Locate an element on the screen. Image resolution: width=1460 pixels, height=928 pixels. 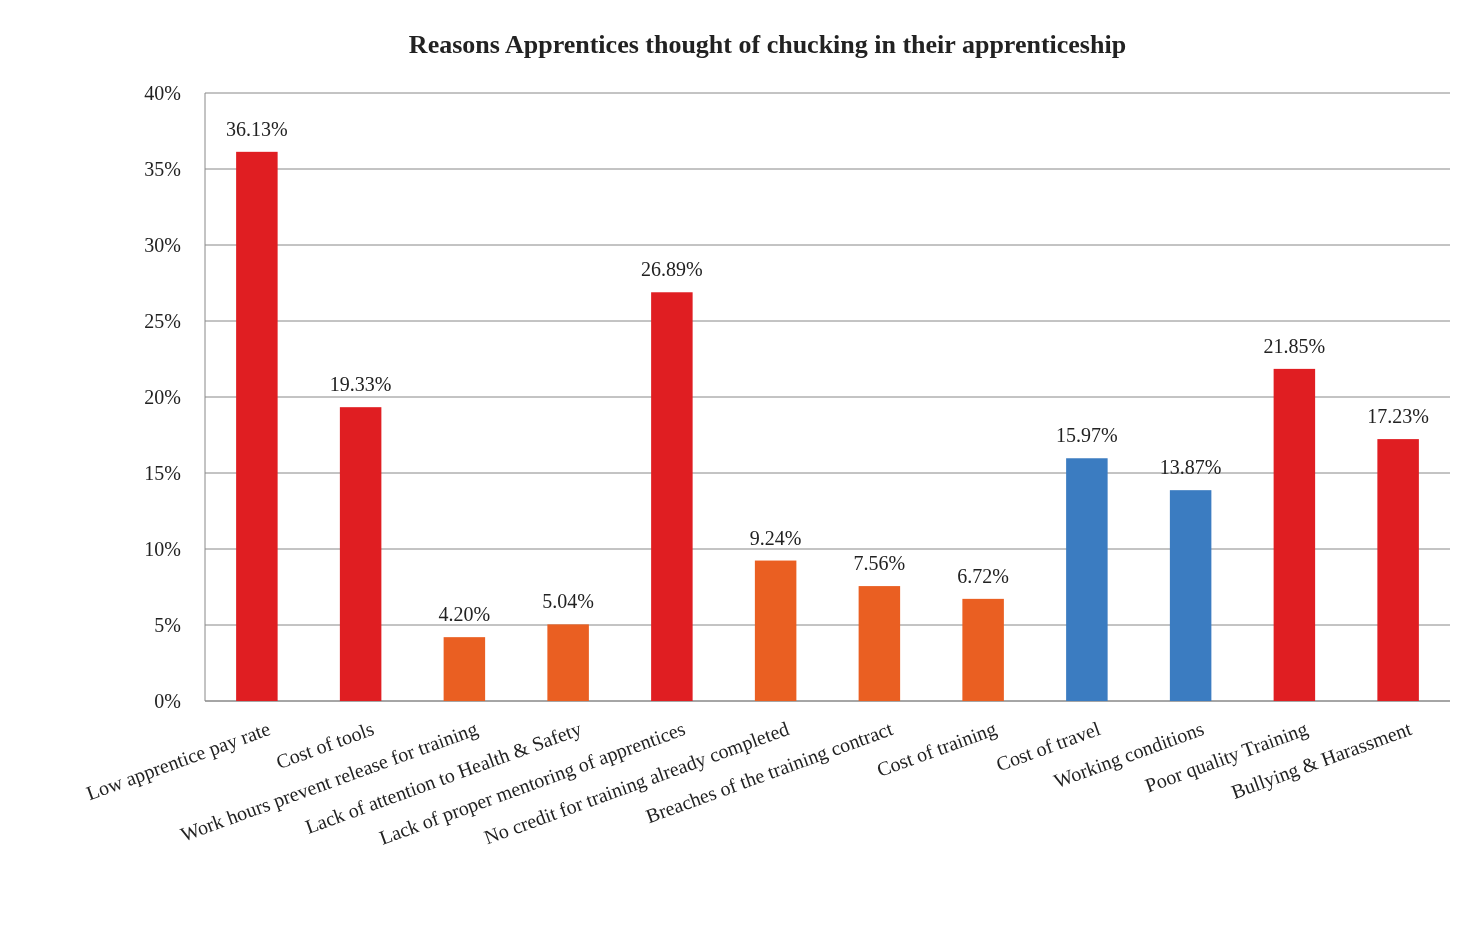
data-label: 21.85% is located at coordinates (1294, 345).